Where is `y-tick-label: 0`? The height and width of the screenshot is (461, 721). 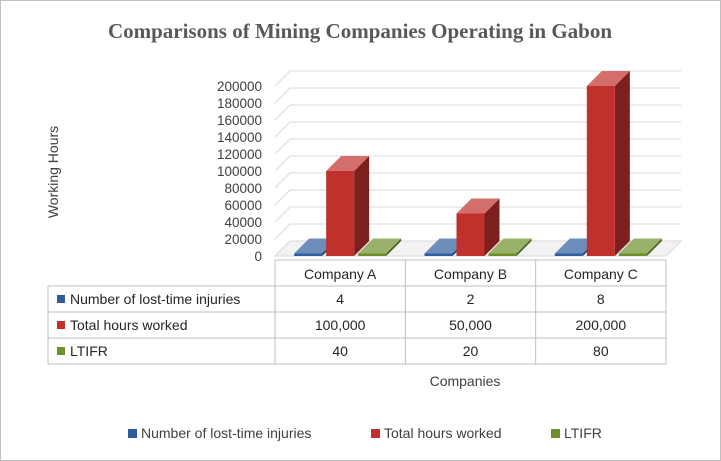 y-tick-label: 0 is located at coordinates (258, 256).